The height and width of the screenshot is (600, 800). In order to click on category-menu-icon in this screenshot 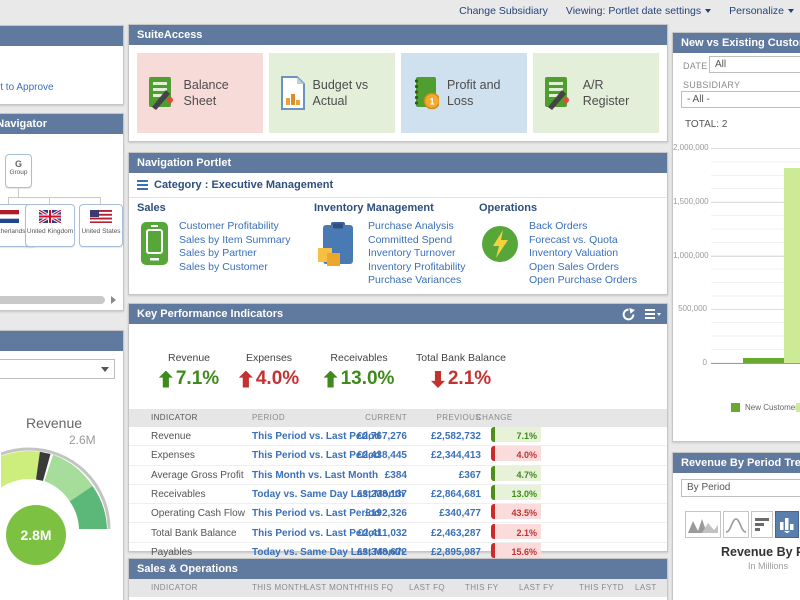, I will do `click(142, 185)`.